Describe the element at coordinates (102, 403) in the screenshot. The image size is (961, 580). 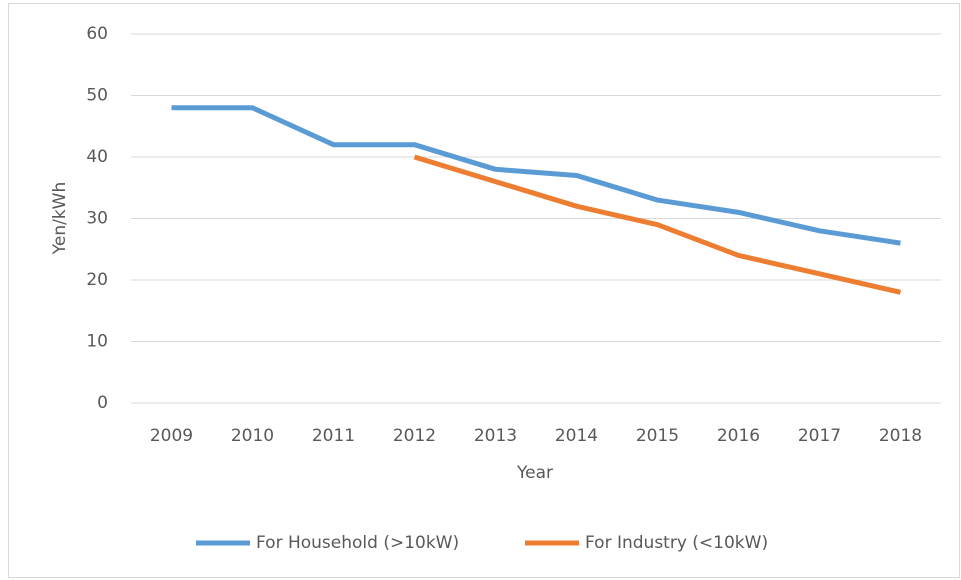
I see `y-tick-label: 0` at that location.